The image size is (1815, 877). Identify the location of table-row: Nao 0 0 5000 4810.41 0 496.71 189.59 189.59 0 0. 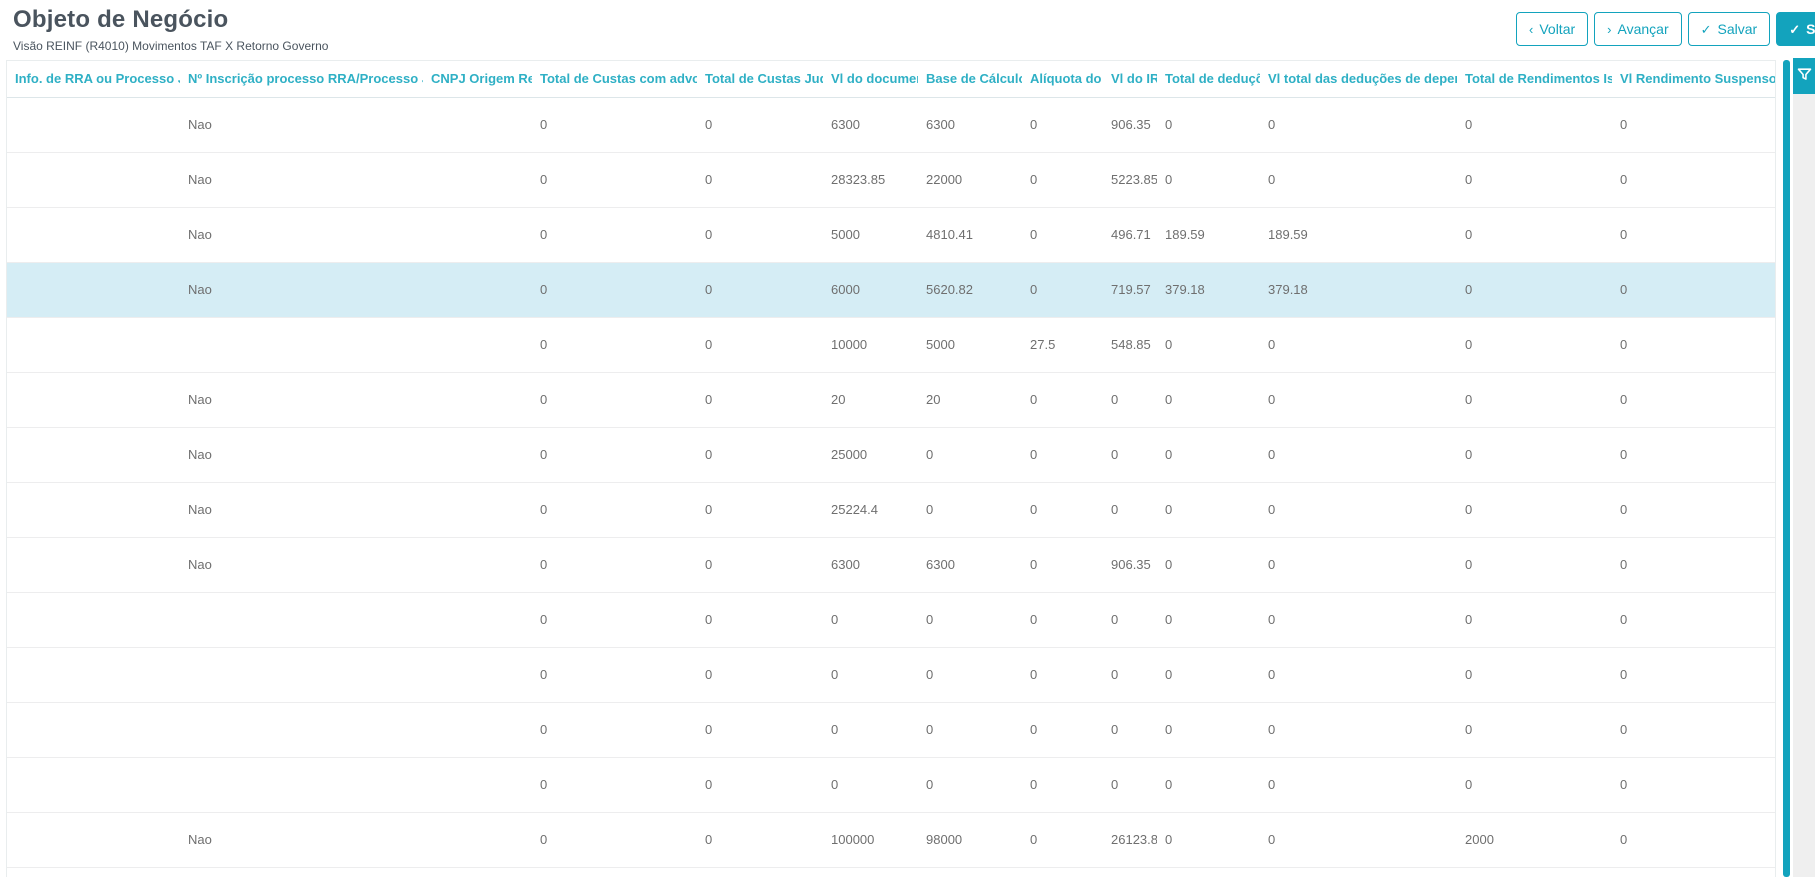
(891, 235).